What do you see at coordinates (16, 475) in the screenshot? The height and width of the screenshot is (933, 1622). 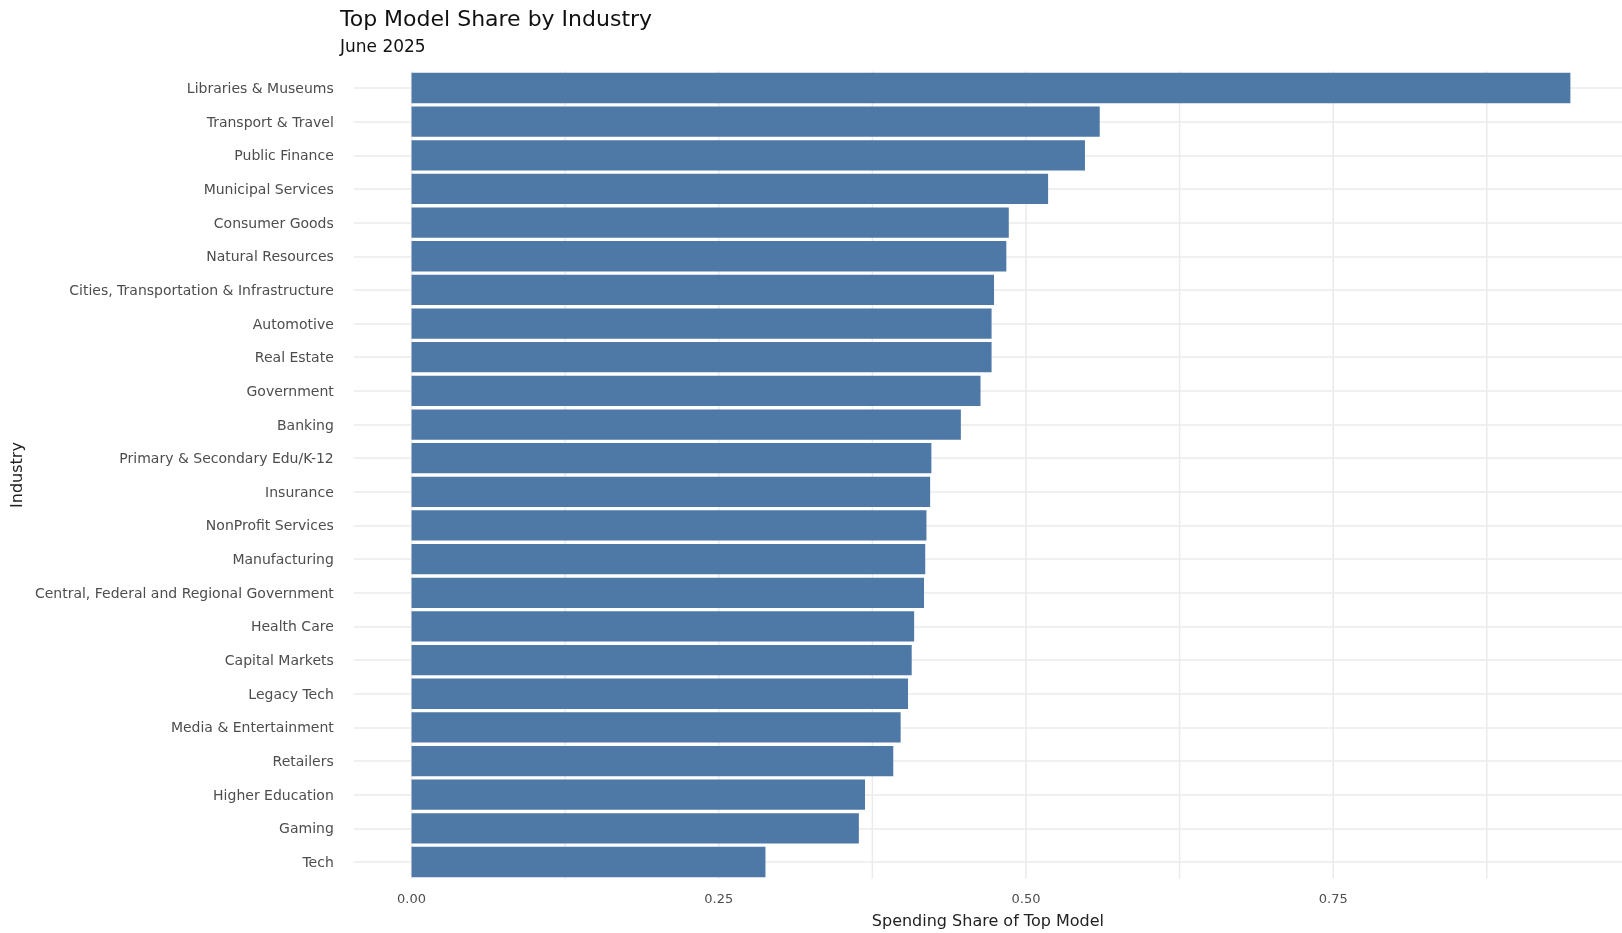 I see `y-axis-title: Industry` at bounding box center [16, 475].